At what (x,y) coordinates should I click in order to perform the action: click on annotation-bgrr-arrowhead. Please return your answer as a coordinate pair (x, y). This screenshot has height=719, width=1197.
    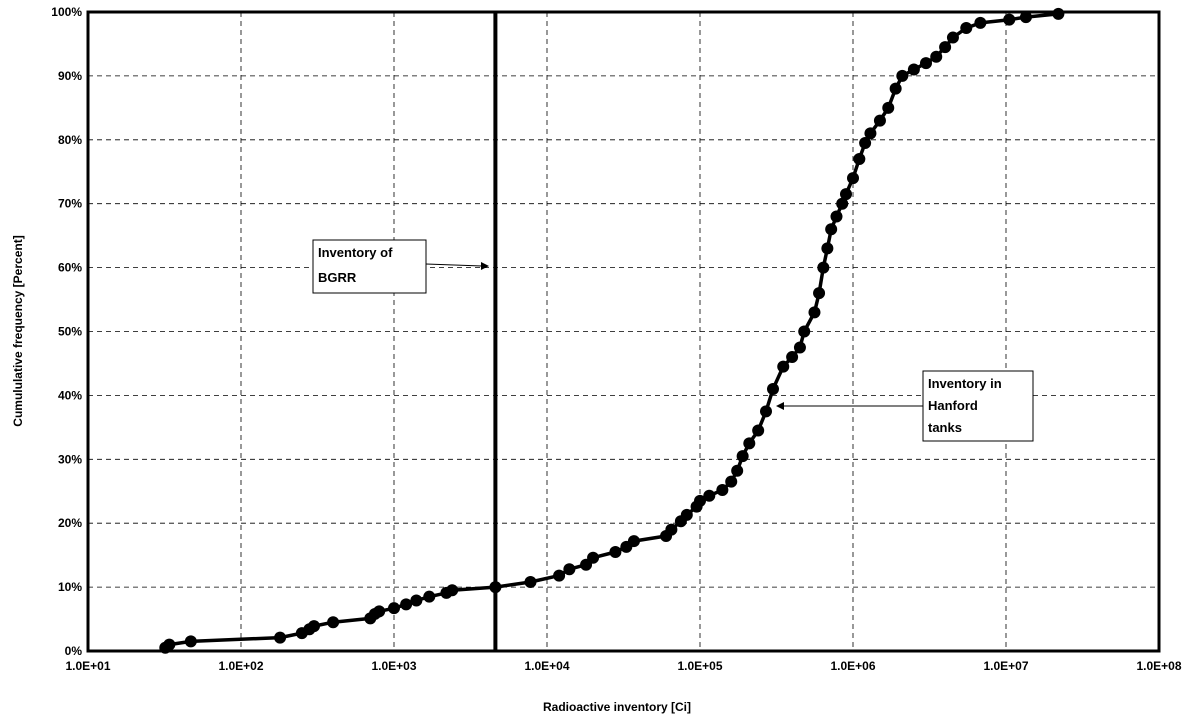
    Looking at the image, I should click on (485, 266).